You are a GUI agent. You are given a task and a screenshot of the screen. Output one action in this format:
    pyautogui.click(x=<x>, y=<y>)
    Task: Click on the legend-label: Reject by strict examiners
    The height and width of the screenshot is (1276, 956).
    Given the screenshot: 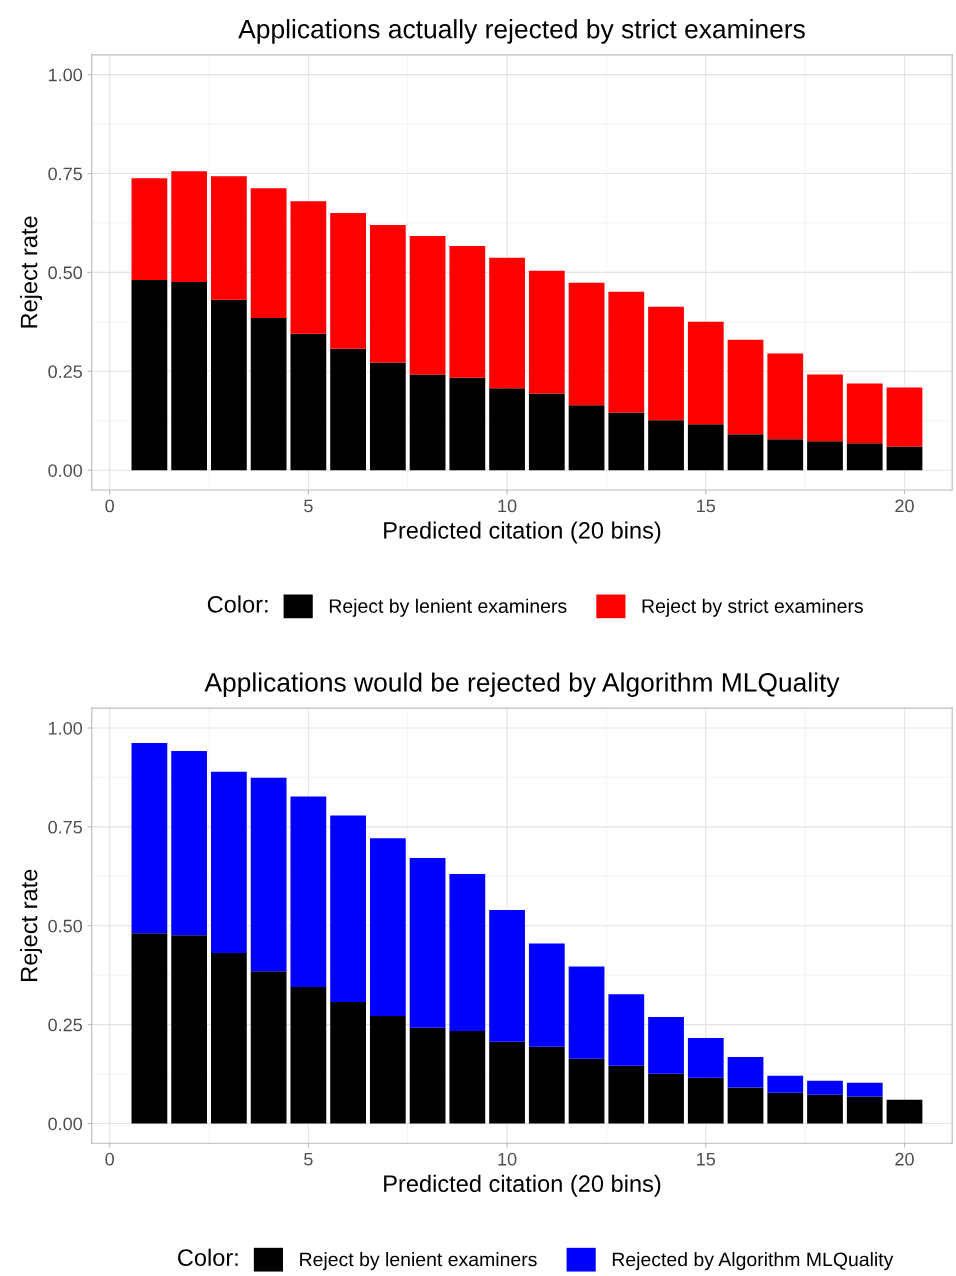 What is the action you would take?
    pyautogui.click(x=752, y=607)
    